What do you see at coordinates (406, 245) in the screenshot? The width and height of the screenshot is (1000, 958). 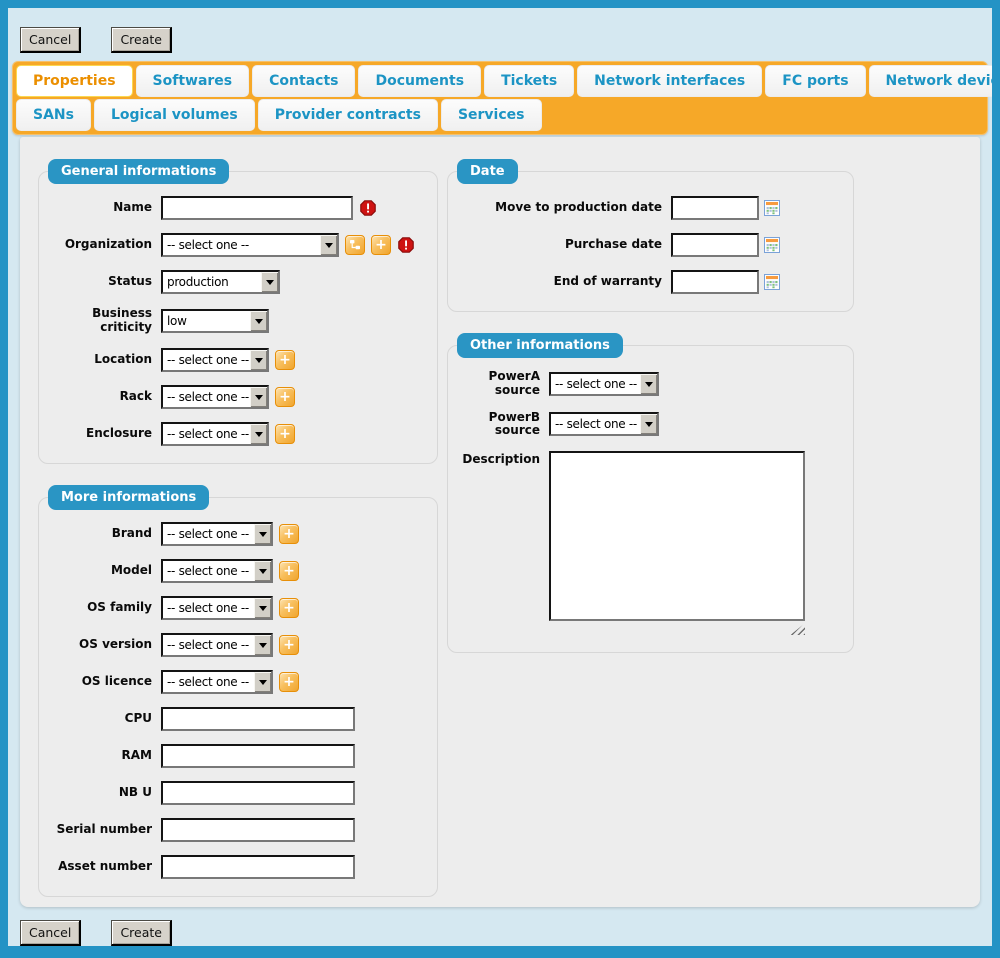 I see `mandatory-icon` at bounding box center [406, 245].